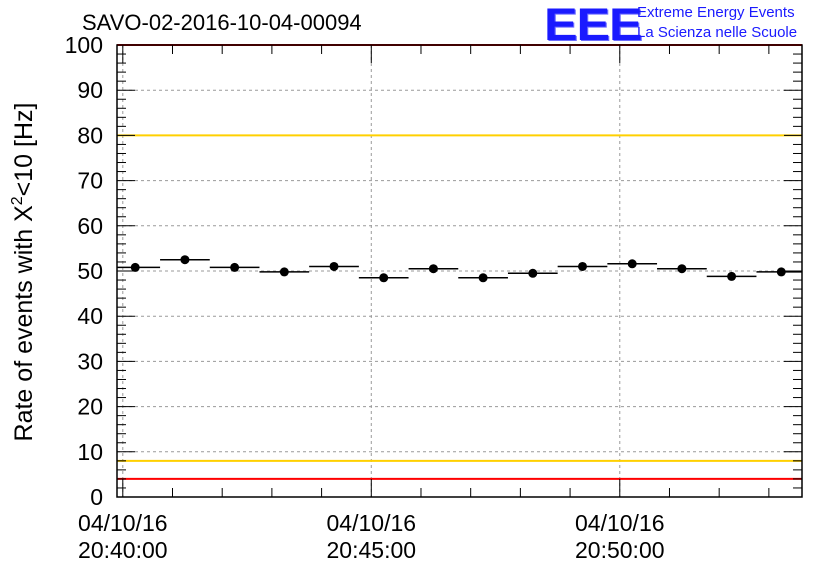 The image size is (836, 572). What do you see at coordinates (90, 226) in the screenshot?
I see `y-tick-label: 60` at bounding box center [90, 226].